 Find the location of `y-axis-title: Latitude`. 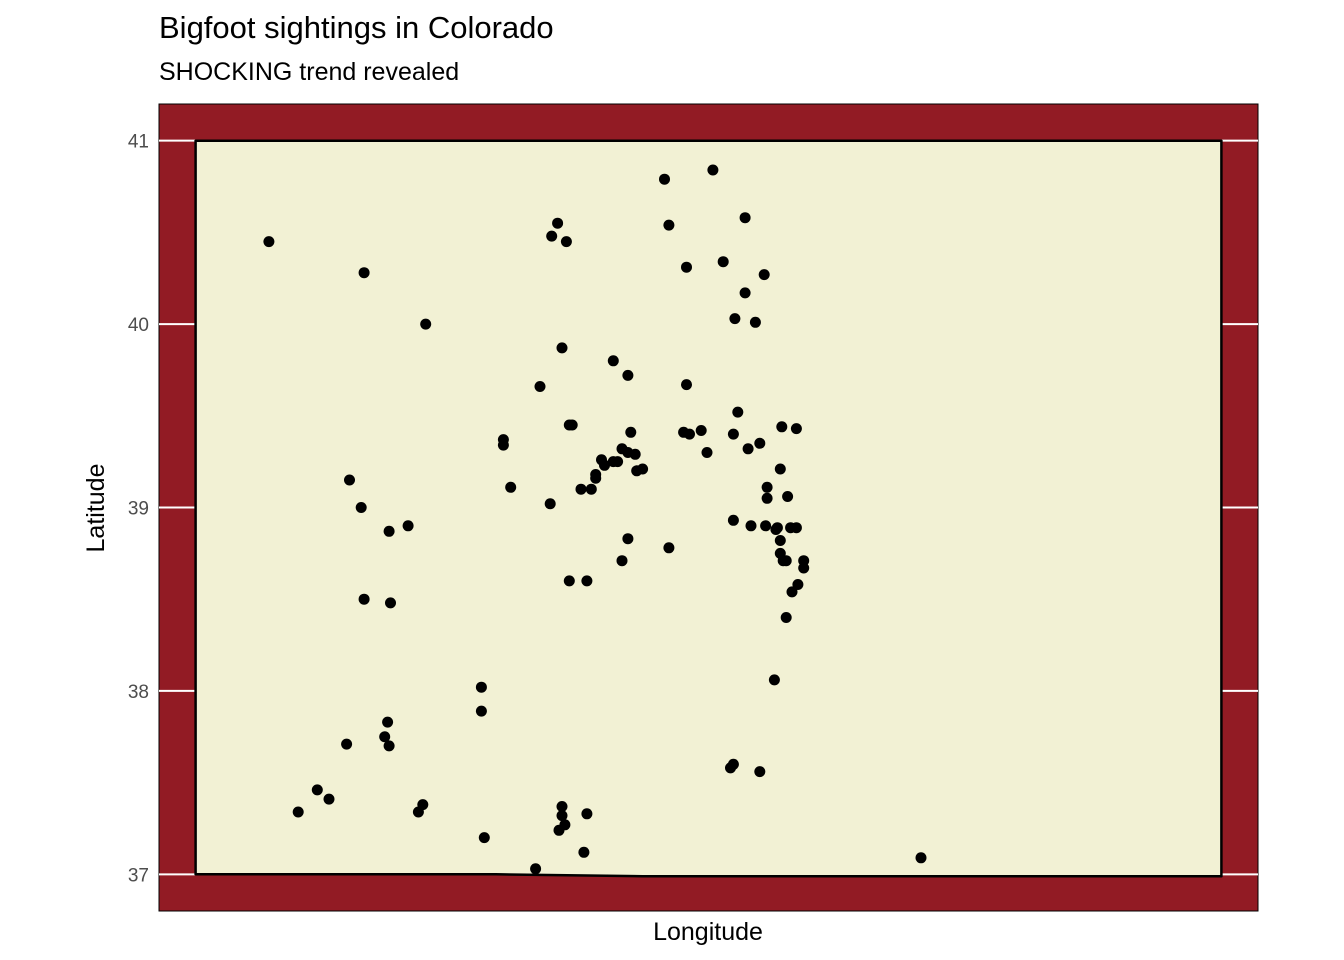

y-axis-title: Latitude is located at coordinates (96, 508).